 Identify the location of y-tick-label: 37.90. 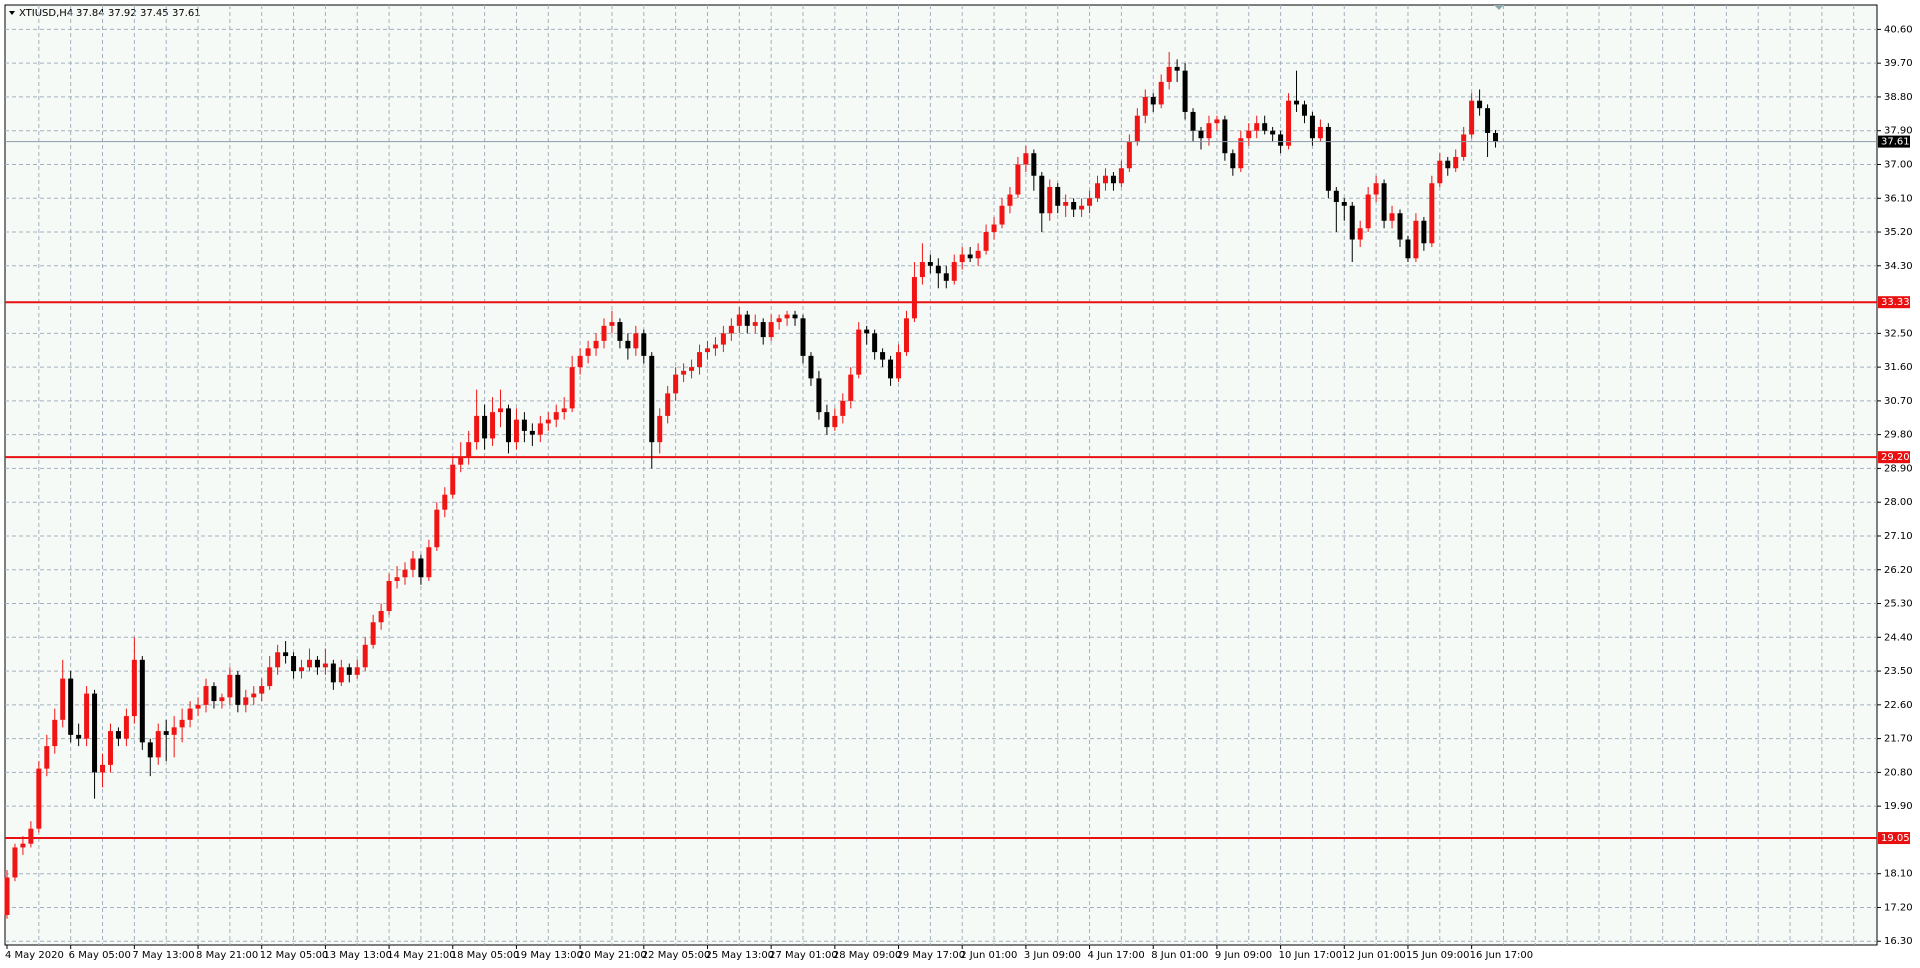
(1898, 131).